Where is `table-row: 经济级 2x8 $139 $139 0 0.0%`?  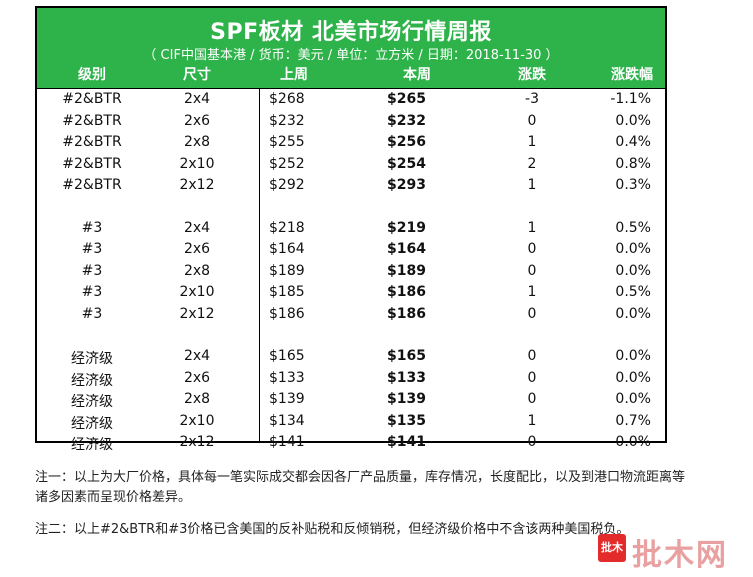
table-row: 经济级 2x8 $139 $139 0 0.0% is located at coordinates (351, 400).